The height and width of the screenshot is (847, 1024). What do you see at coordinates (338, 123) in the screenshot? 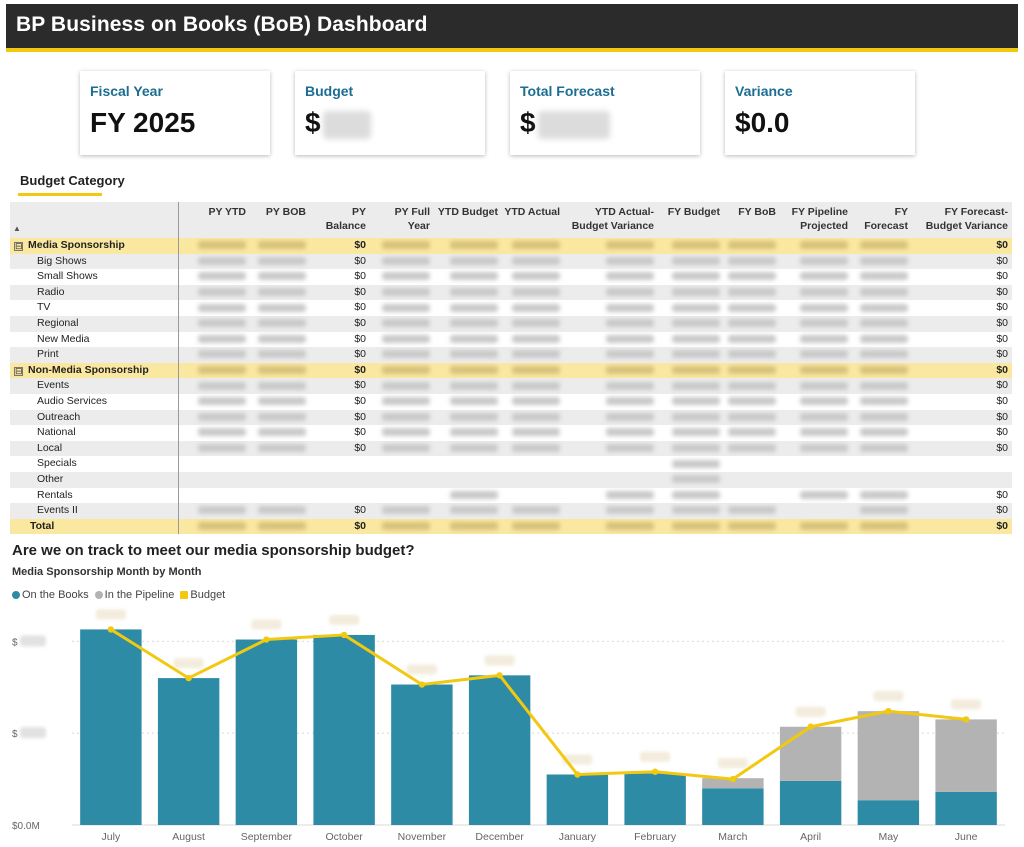
I see `card-value: $` at bounding box center [338, 123].